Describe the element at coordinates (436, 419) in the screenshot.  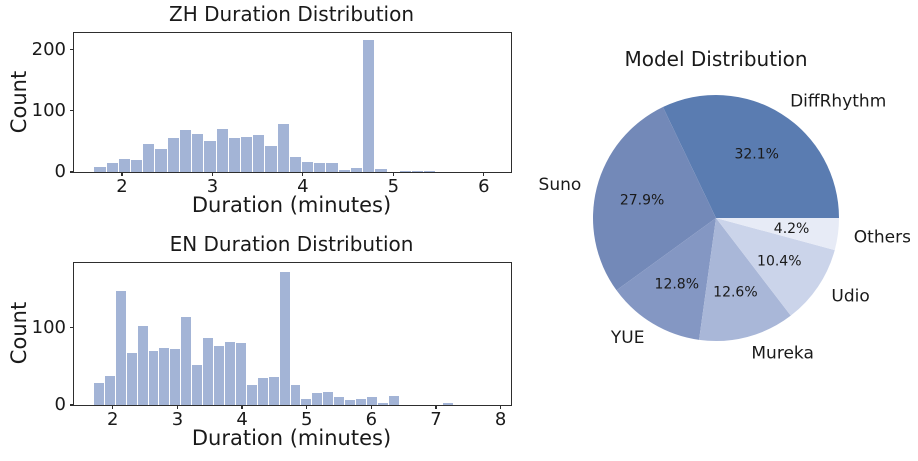
I see `x-tick-label: 7` at that location.